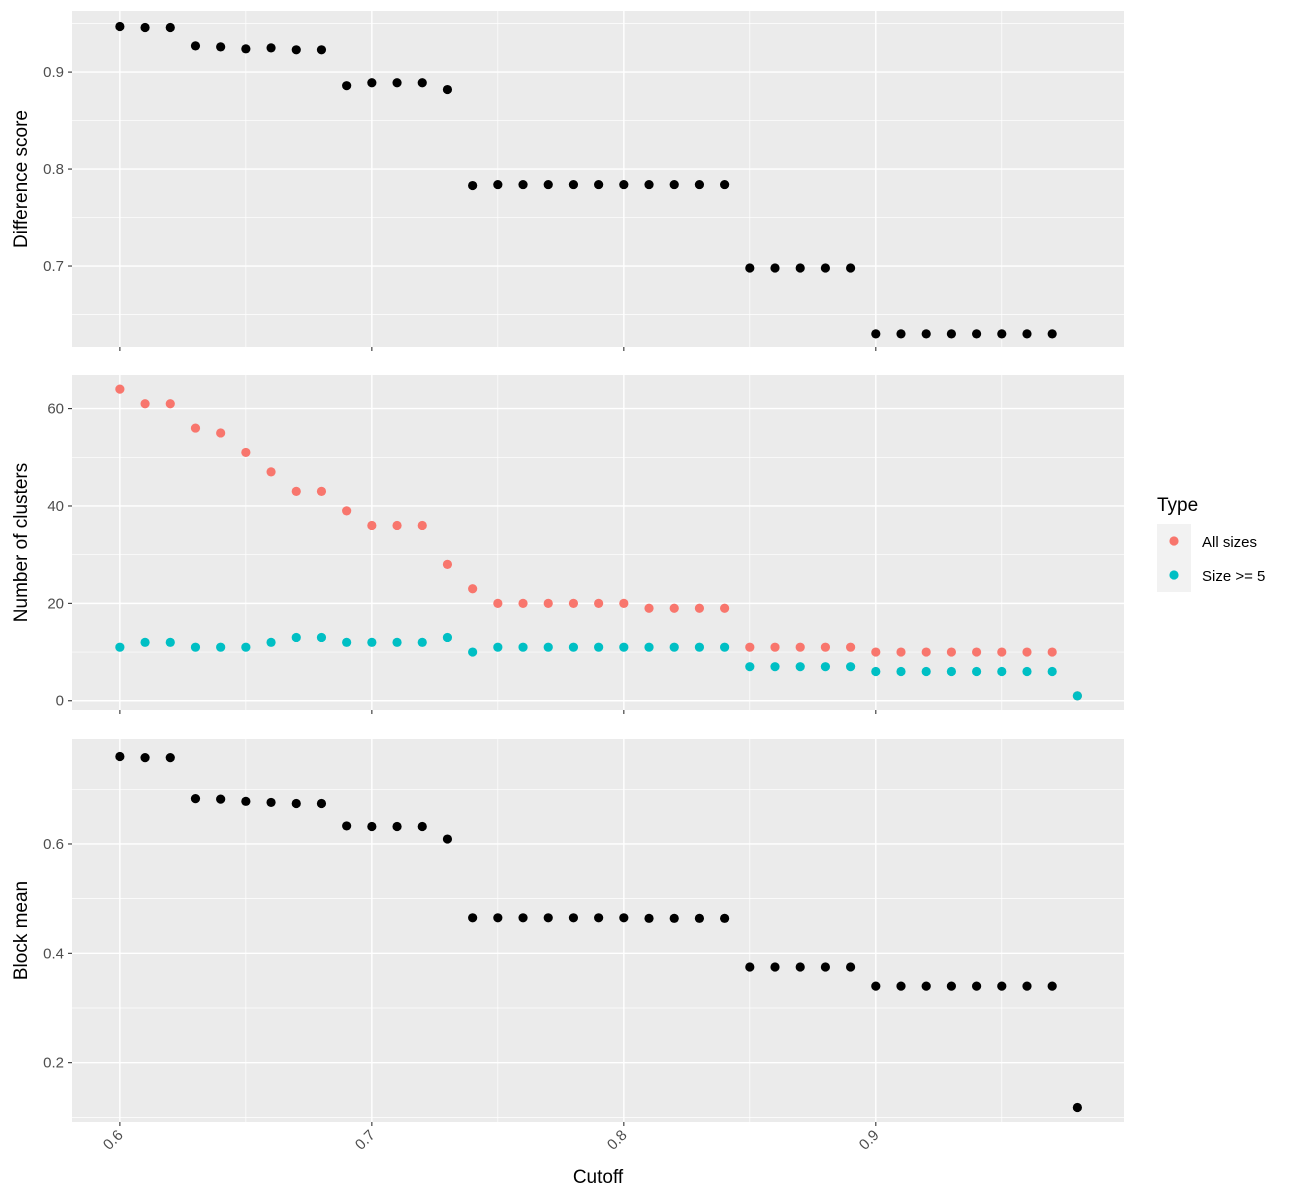 This screenshot has width=1300, height=1200. What do you see at coordinates (1174, 575) in the screenshot?
I see `legend-swatch` at bounding box center [1174, 575].